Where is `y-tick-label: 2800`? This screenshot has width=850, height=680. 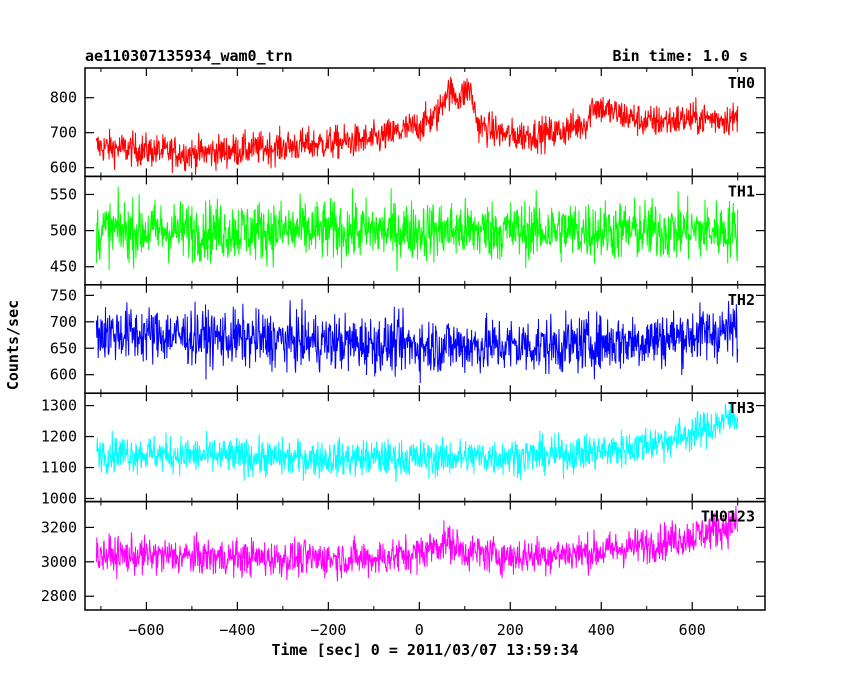
y-tick-label: 2800 is located at coordinates (59, 596).